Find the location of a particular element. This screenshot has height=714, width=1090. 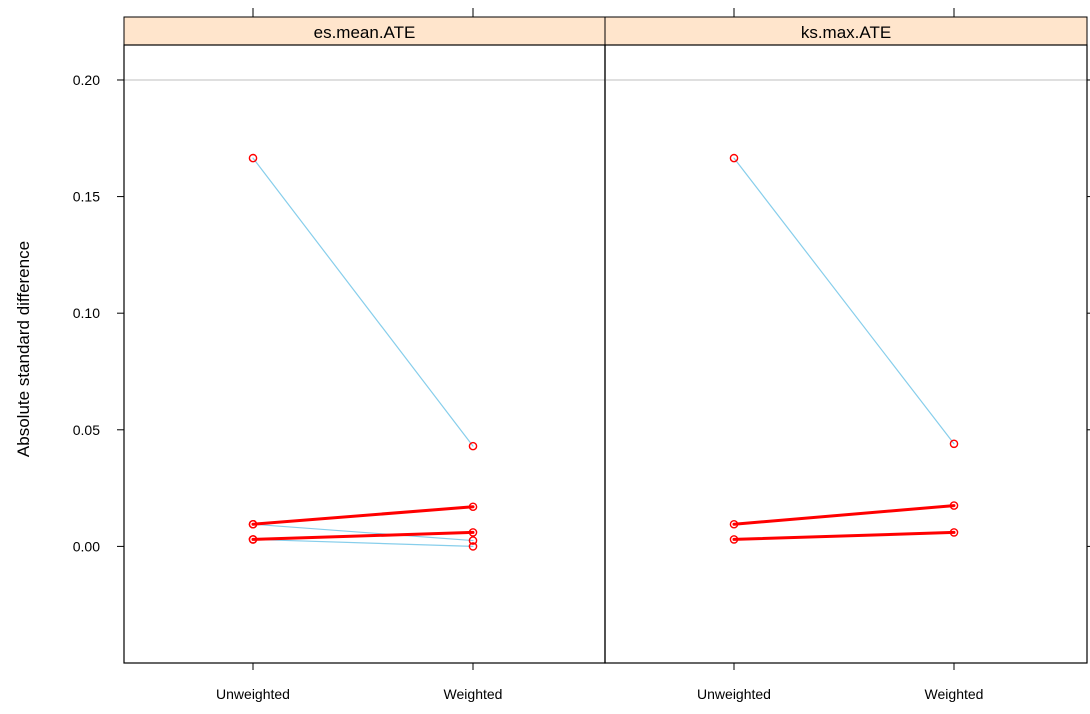

panel-title: es.mean.ATE is located at coordinates (365, 32).